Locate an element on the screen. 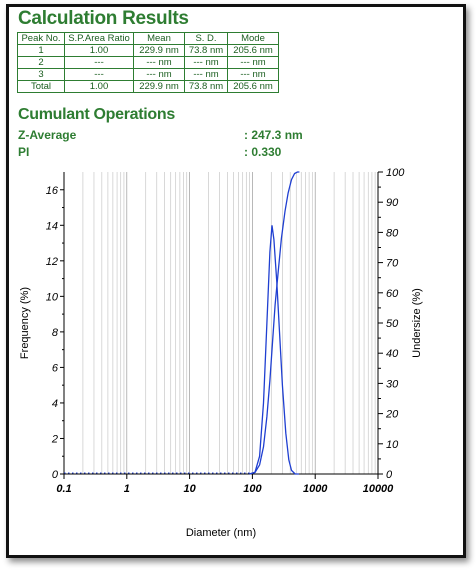 The width and height of the screenshot is (476, 571). x-tick-label: 10 is located at coordinates (189, 489).